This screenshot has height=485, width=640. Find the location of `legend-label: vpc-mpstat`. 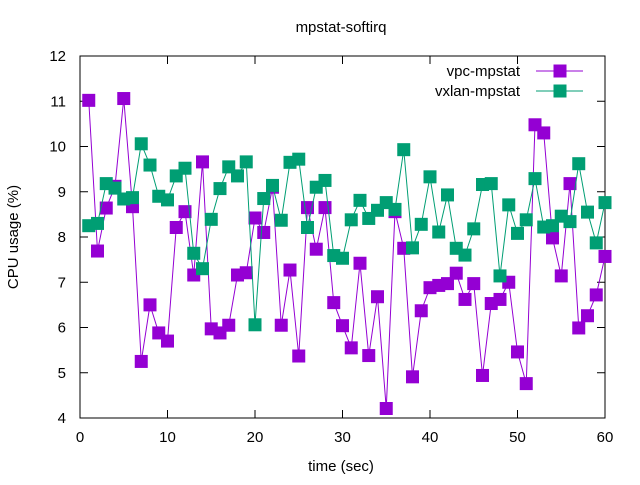

legend-label: vpc-mpstat is located at coordinates (484, 71).